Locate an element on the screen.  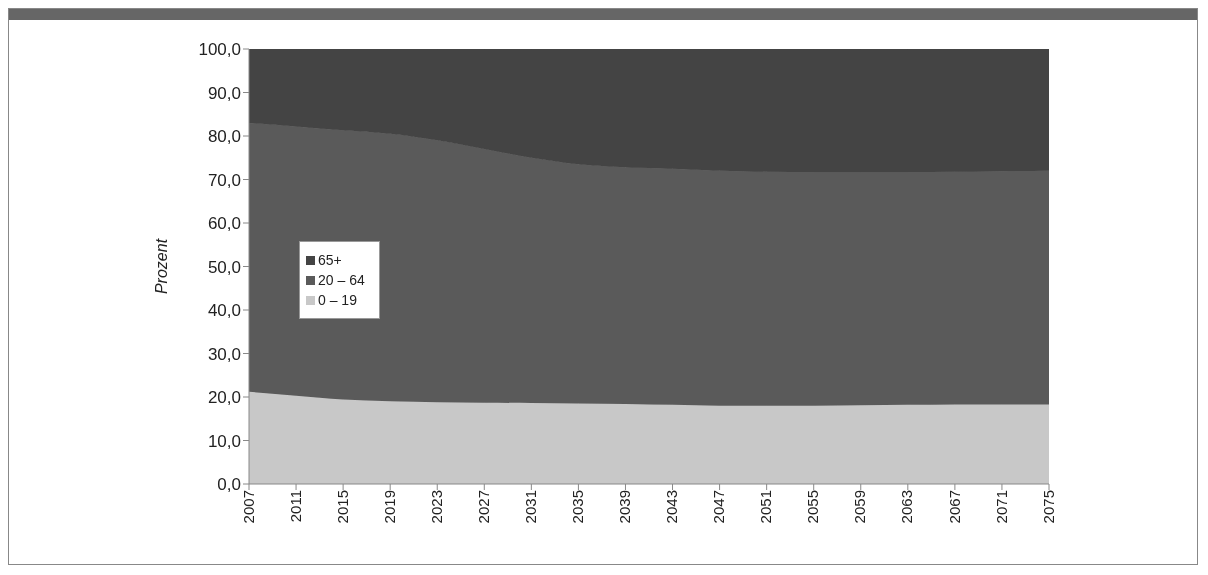
y-tick-label: 20,0 is located at coordinates (224, 398).